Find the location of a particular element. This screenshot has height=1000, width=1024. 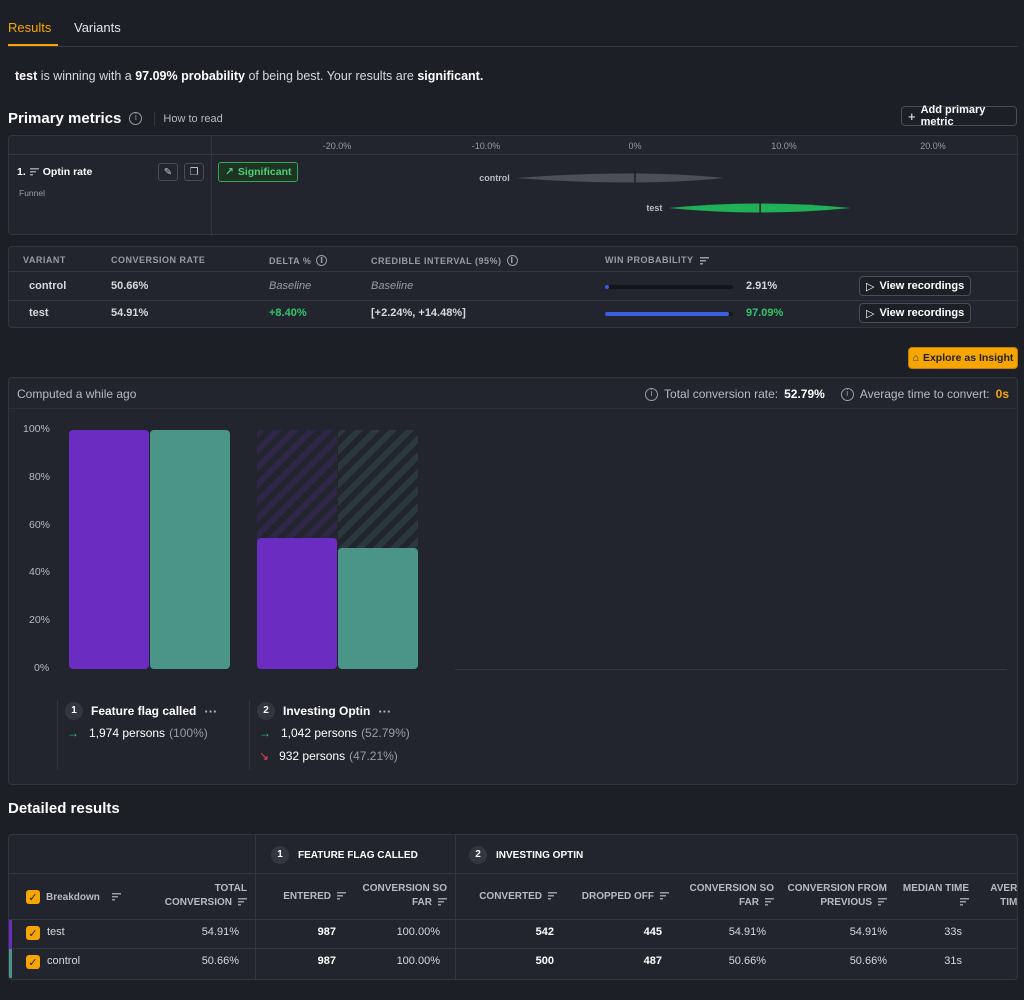

header-label: Conversion from previous is located at coordinates (837, 895).